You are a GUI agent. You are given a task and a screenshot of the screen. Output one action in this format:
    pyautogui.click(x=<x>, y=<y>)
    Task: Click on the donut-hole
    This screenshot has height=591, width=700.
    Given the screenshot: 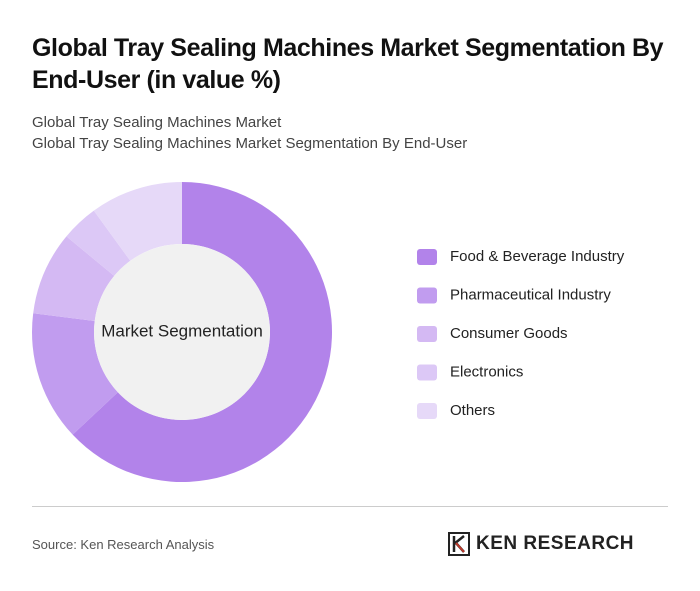 What is the action you would take?
    pyautogui.click(x=182, y=332)
    